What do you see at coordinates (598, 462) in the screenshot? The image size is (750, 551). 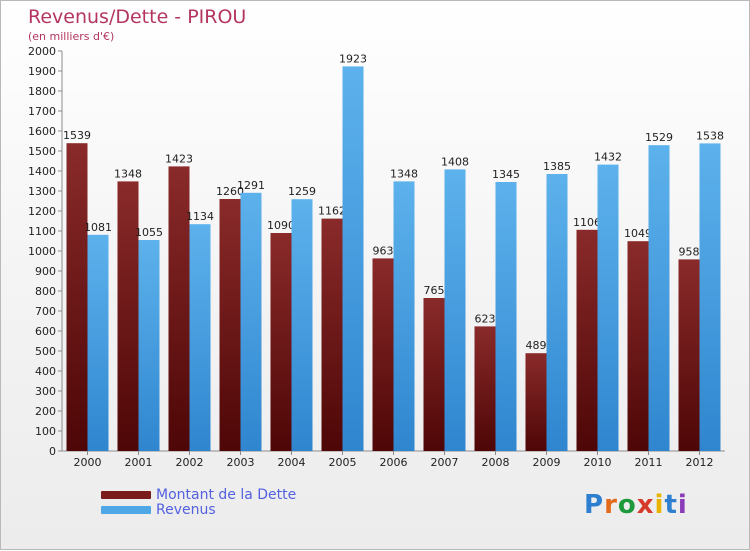 I see `x-tick-label: 2010` at bounding box center [598, 462].